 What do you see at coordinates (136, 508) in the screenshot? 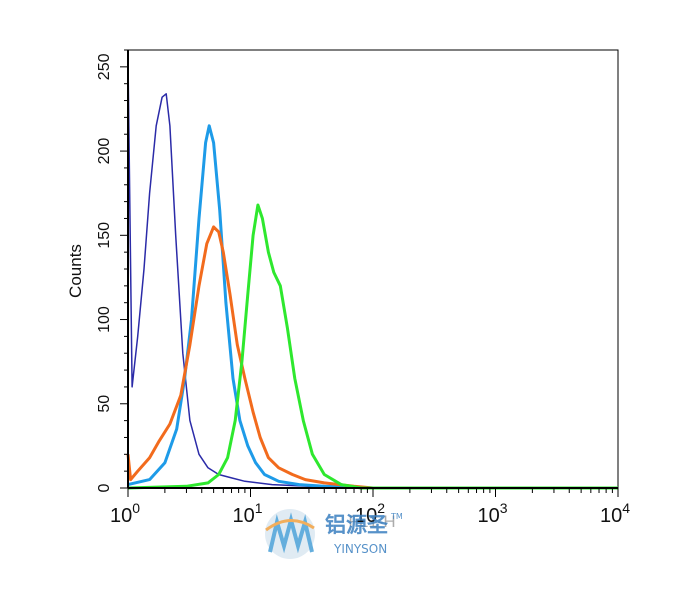
I see `x-tick-exponent: 0` at bounding box center [136, 508].